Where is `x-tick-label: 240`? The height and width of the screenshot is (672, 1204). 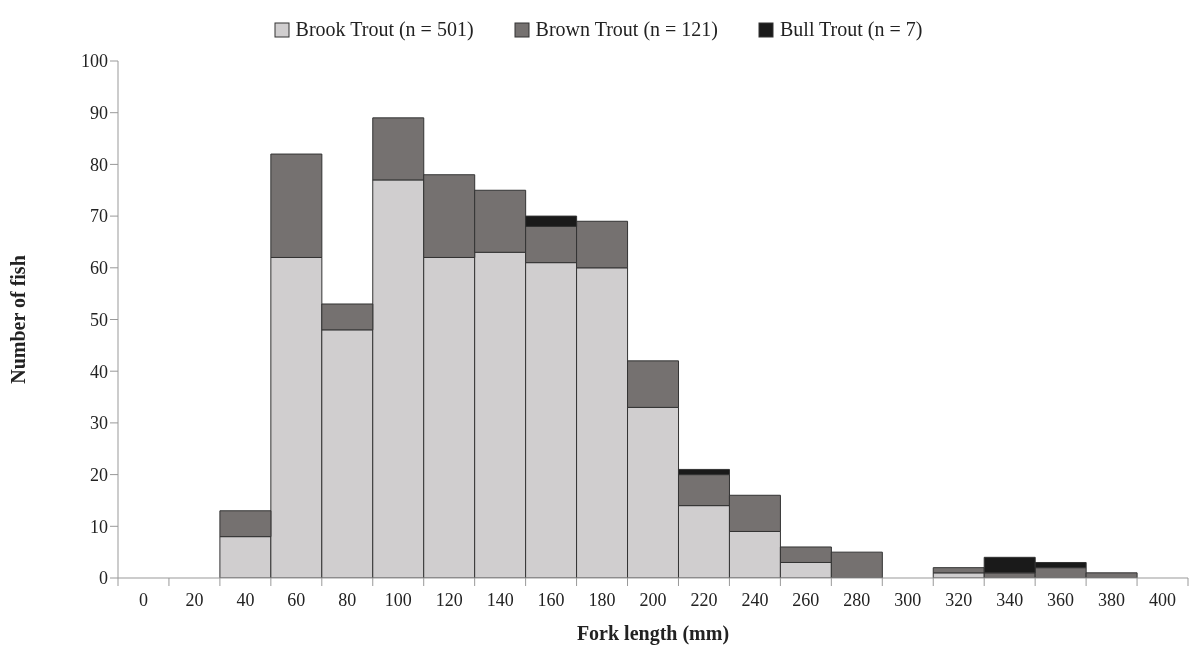
x-tick-label: 240 is located at coordinates (755, 600).